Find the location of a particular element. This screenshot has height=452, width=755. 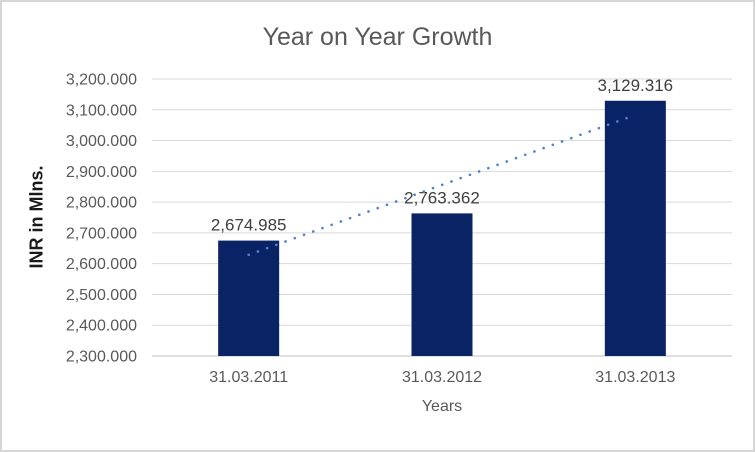

y-tick-label: 2,300.000 is located at coordinates (101, 357).